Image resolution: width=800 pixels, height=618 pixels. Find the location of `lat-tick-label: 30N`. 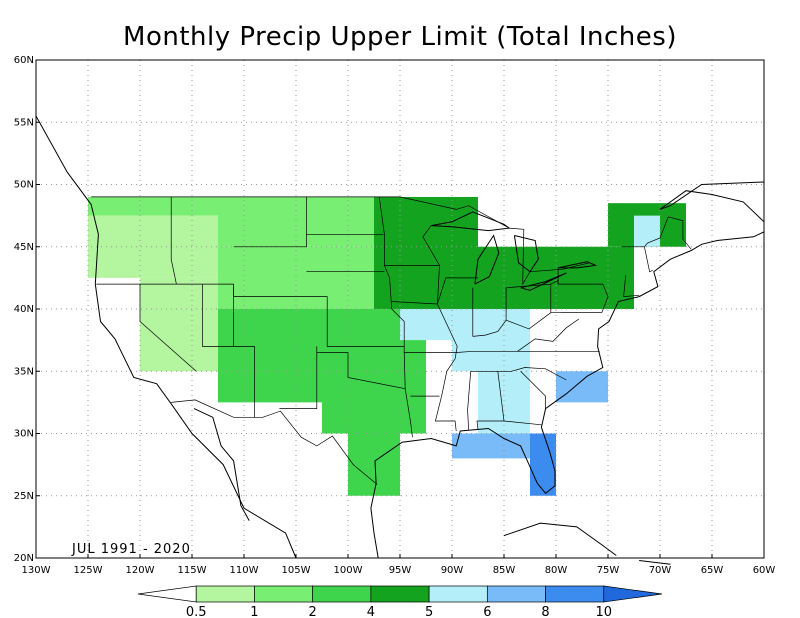

lat-tick-label: 30N is located at coordinates (24, 434).